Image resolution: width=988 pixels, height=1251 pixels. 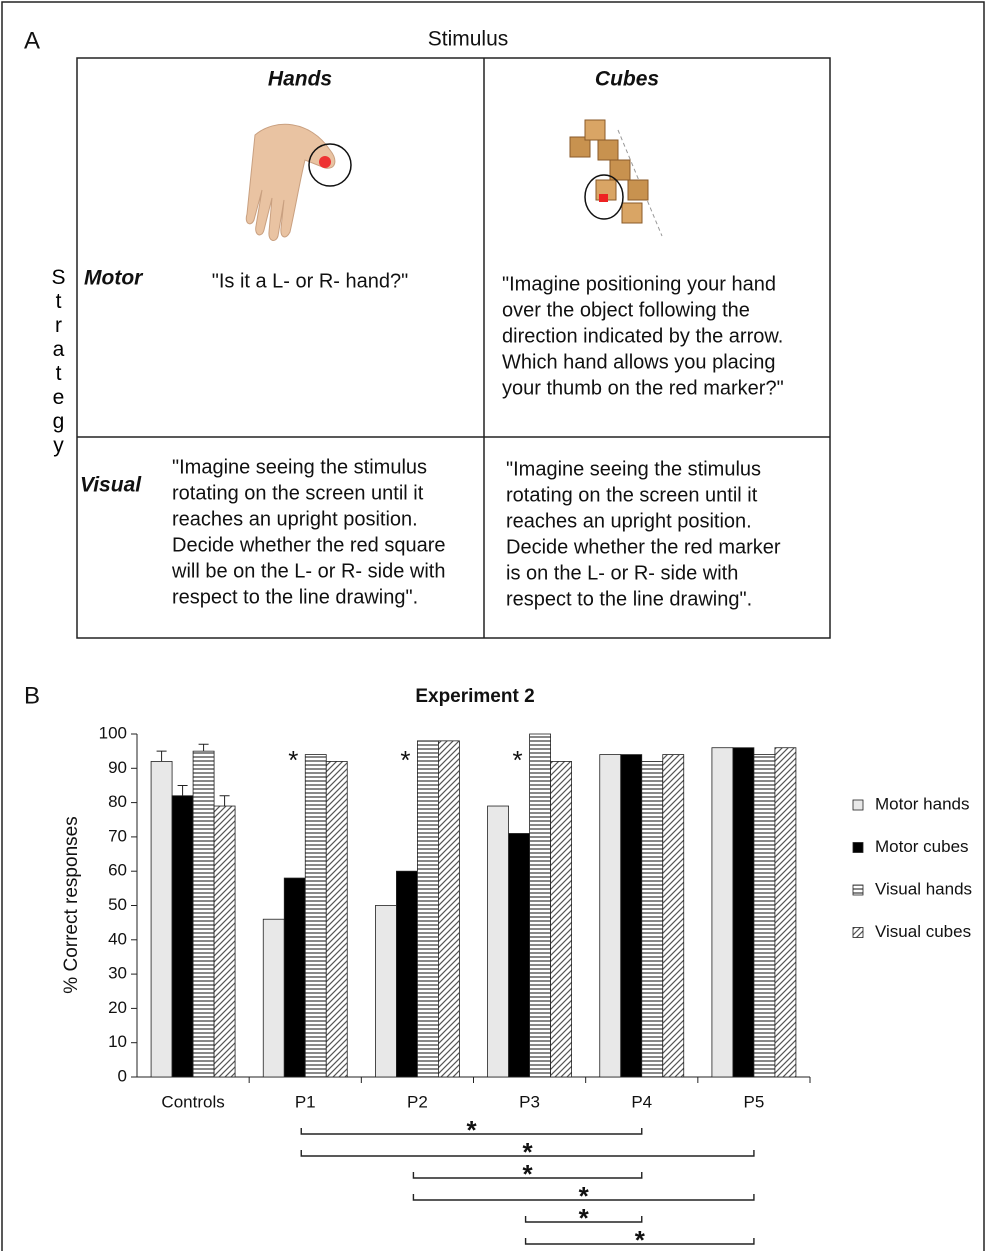 I want to click on cell-text: "Imagine positioning your hand, so click(x=639, y=284).